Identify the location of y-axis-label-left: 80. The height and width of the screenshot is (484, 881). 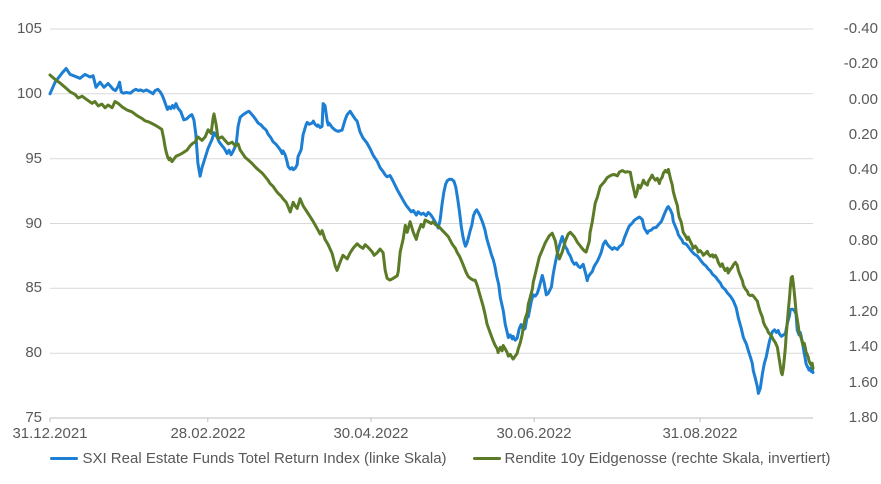
(33, 352).